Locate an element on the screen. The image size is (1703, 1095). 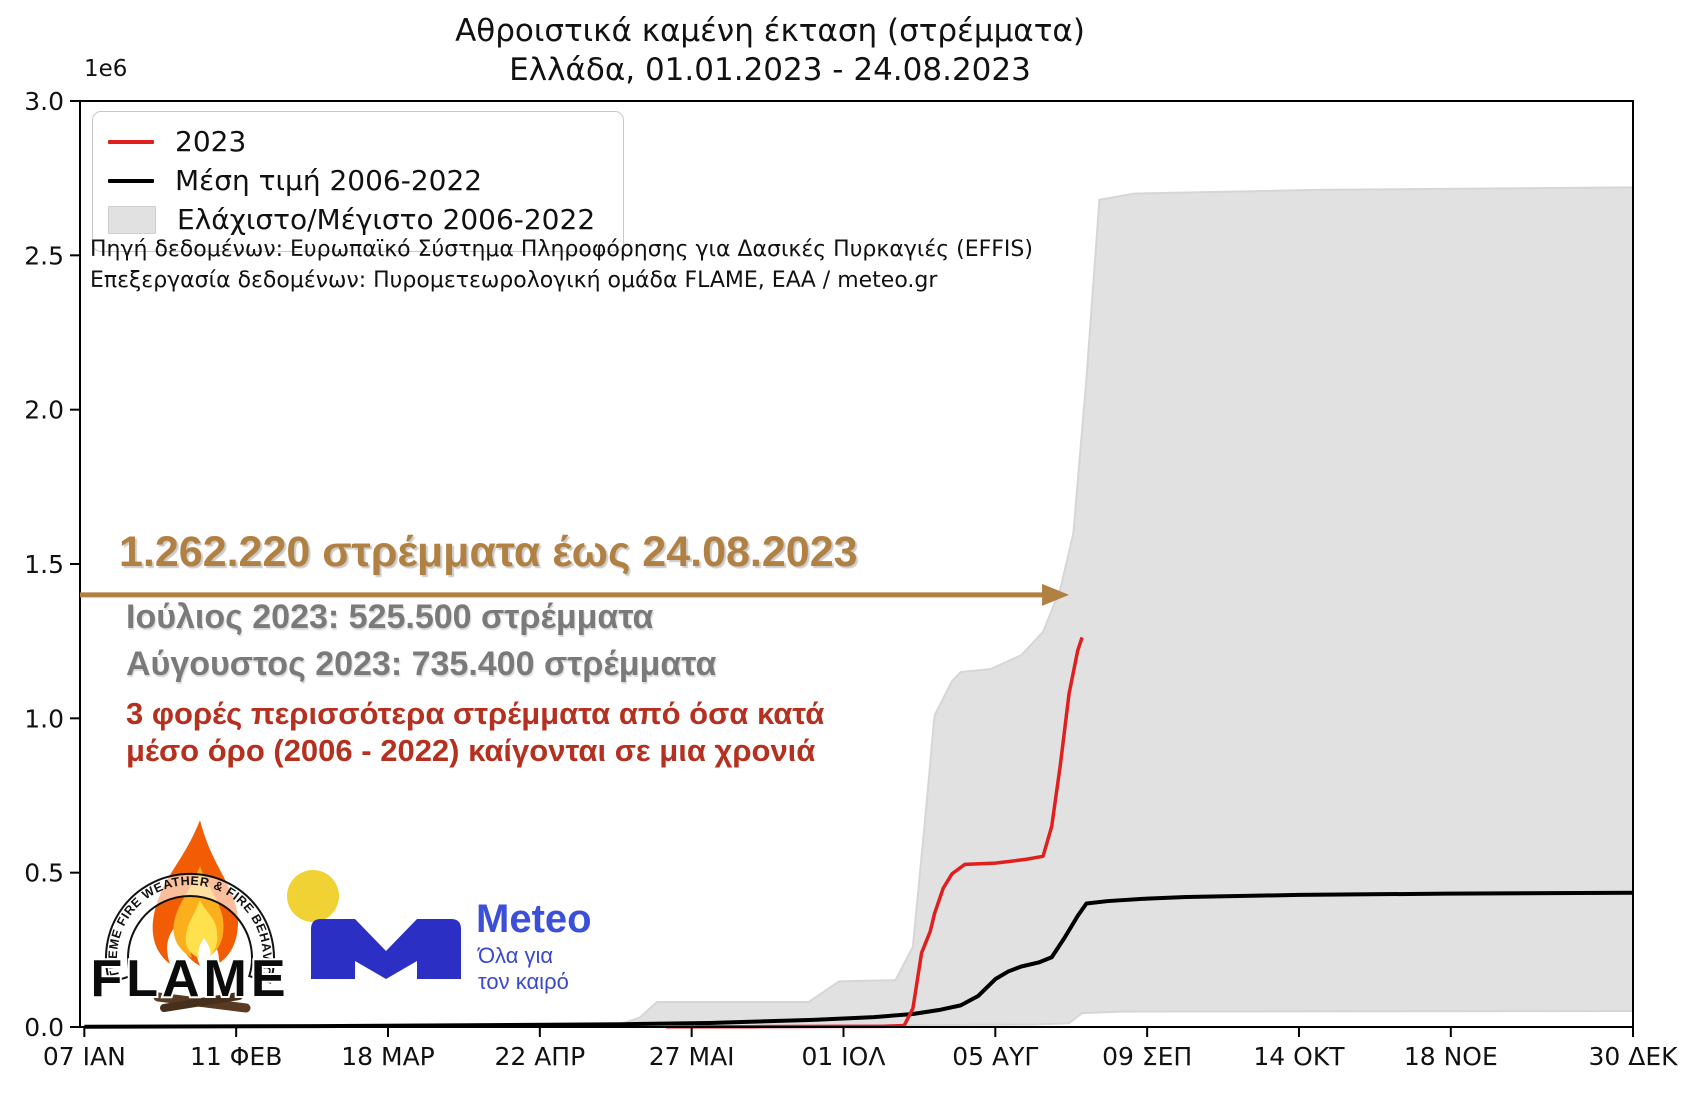
y-tick-label: 3.0 is located at coordinates (44, 101).